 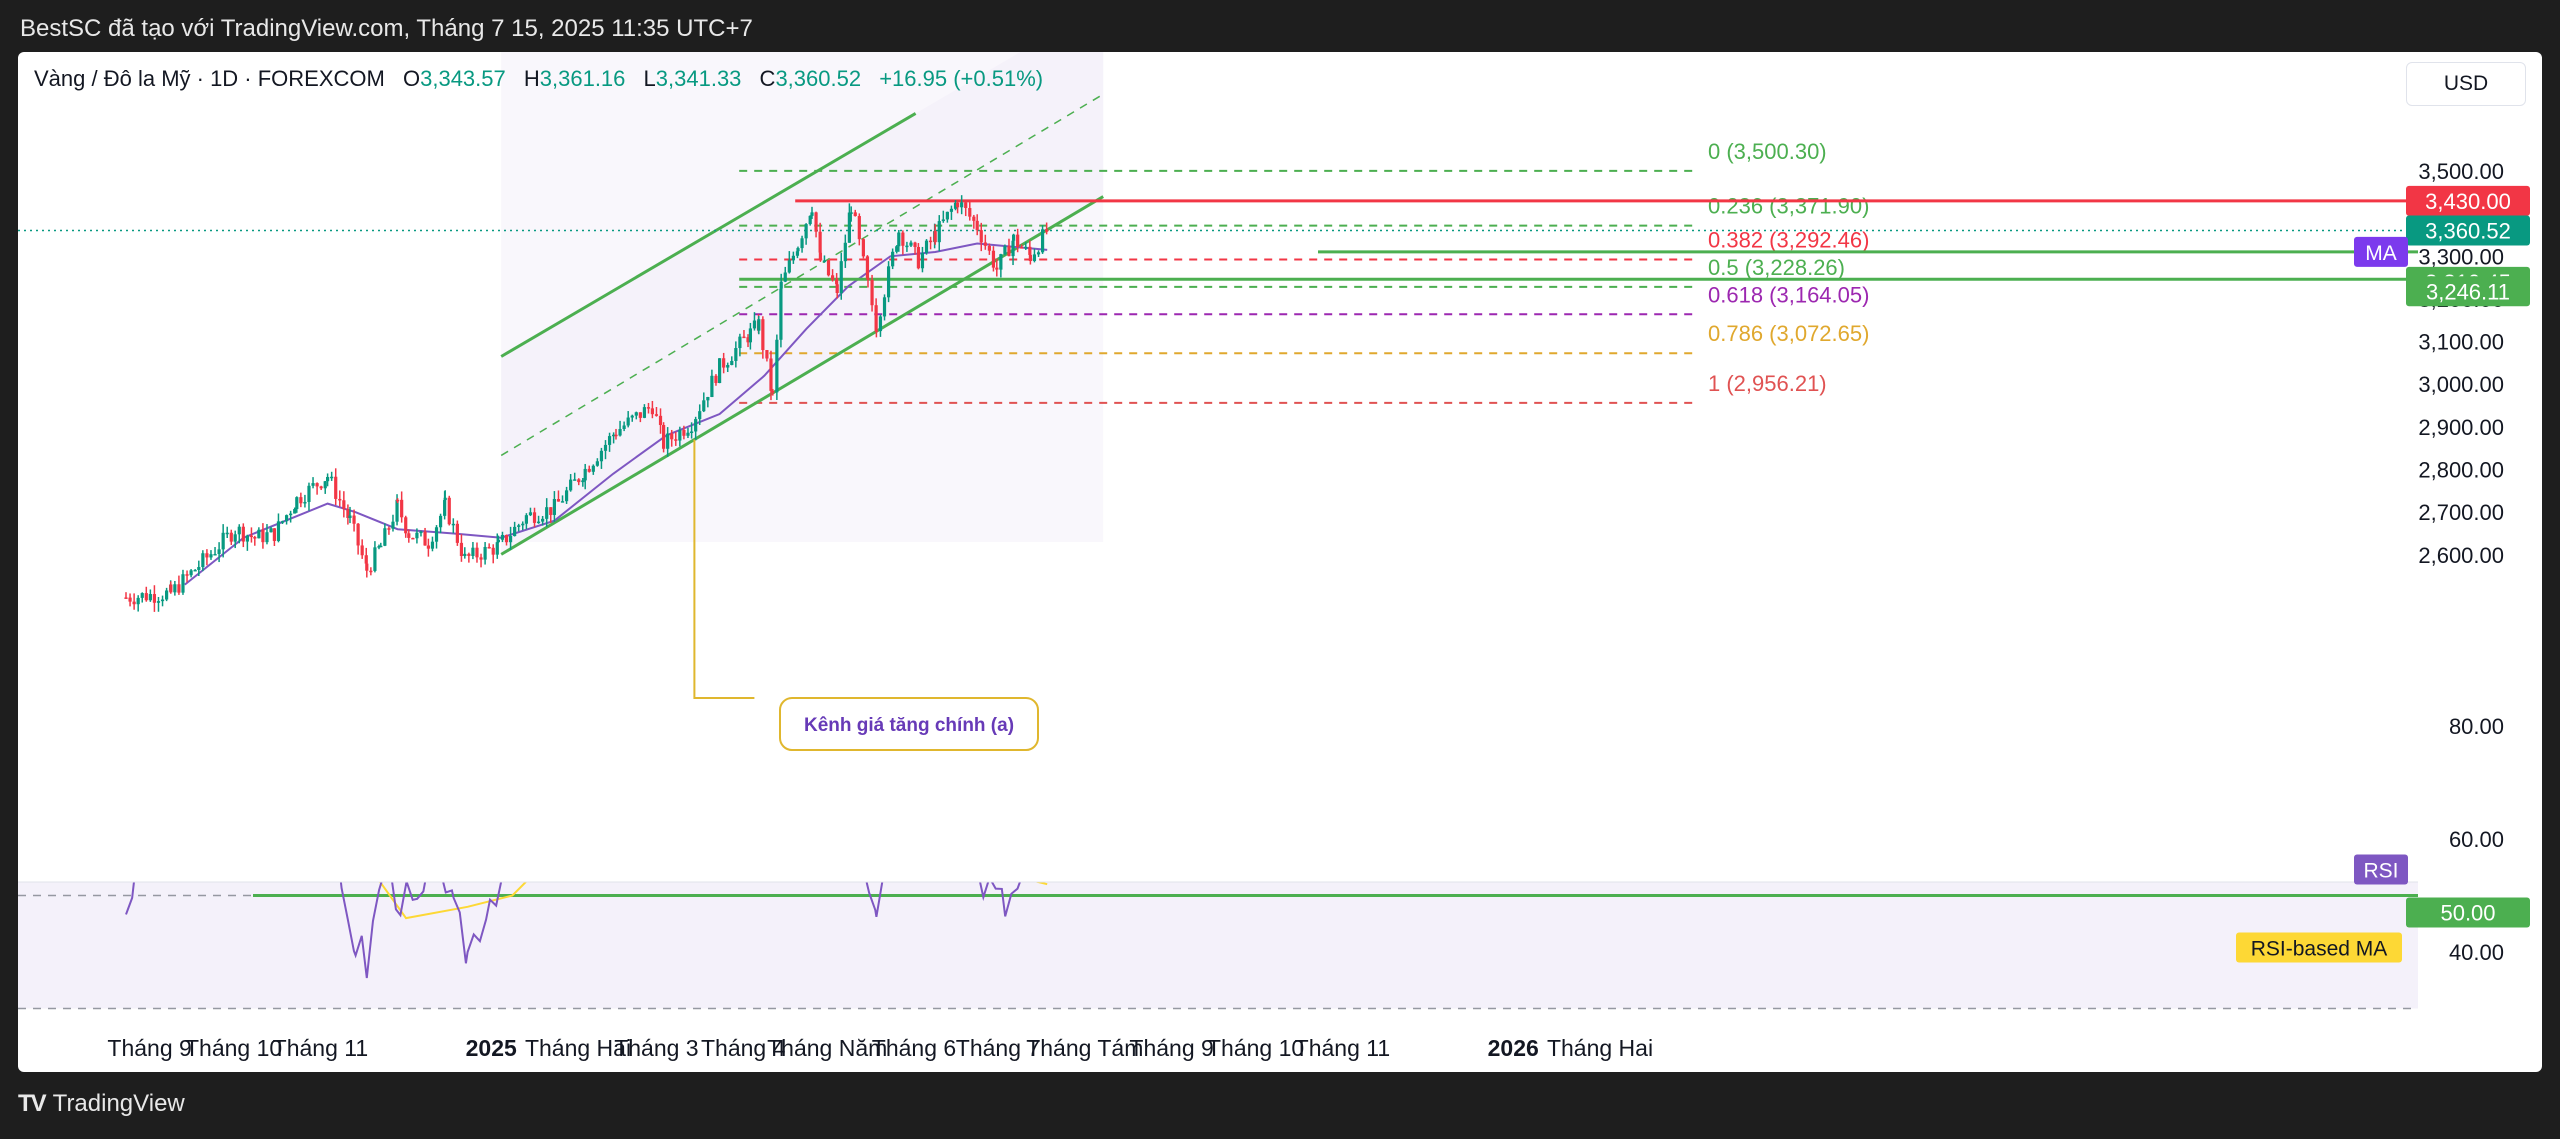 I want to click on close-value: 3,360.52, so click(x=818, y=78).